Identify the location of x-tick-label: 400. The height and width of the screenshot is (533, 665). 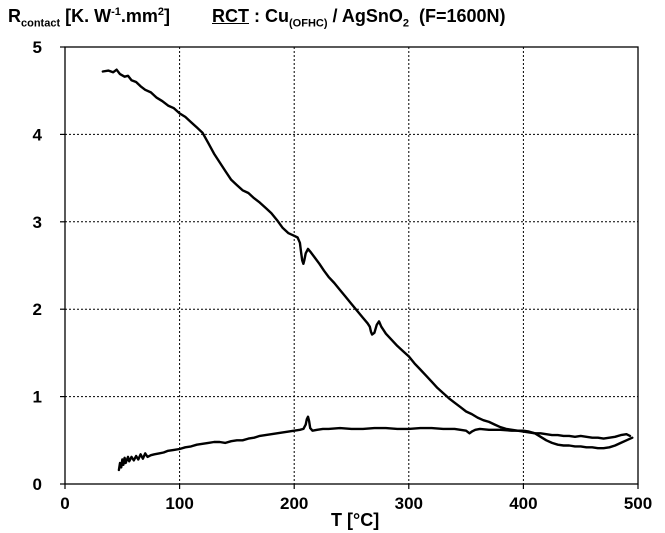
(523, 503).